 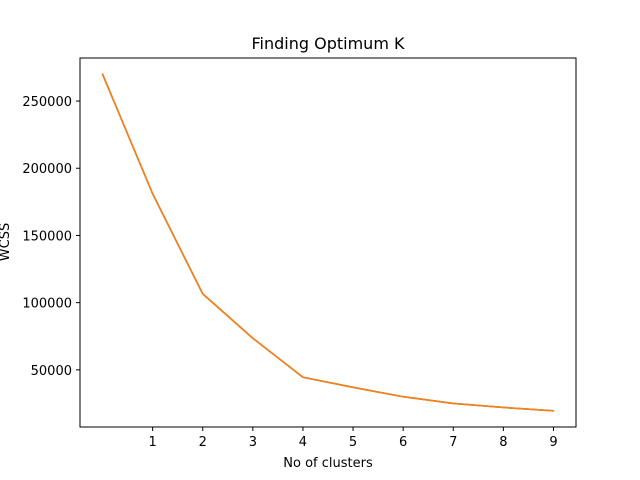 I want to click on y-tick-label: 150000, so click(x=47, y=236).